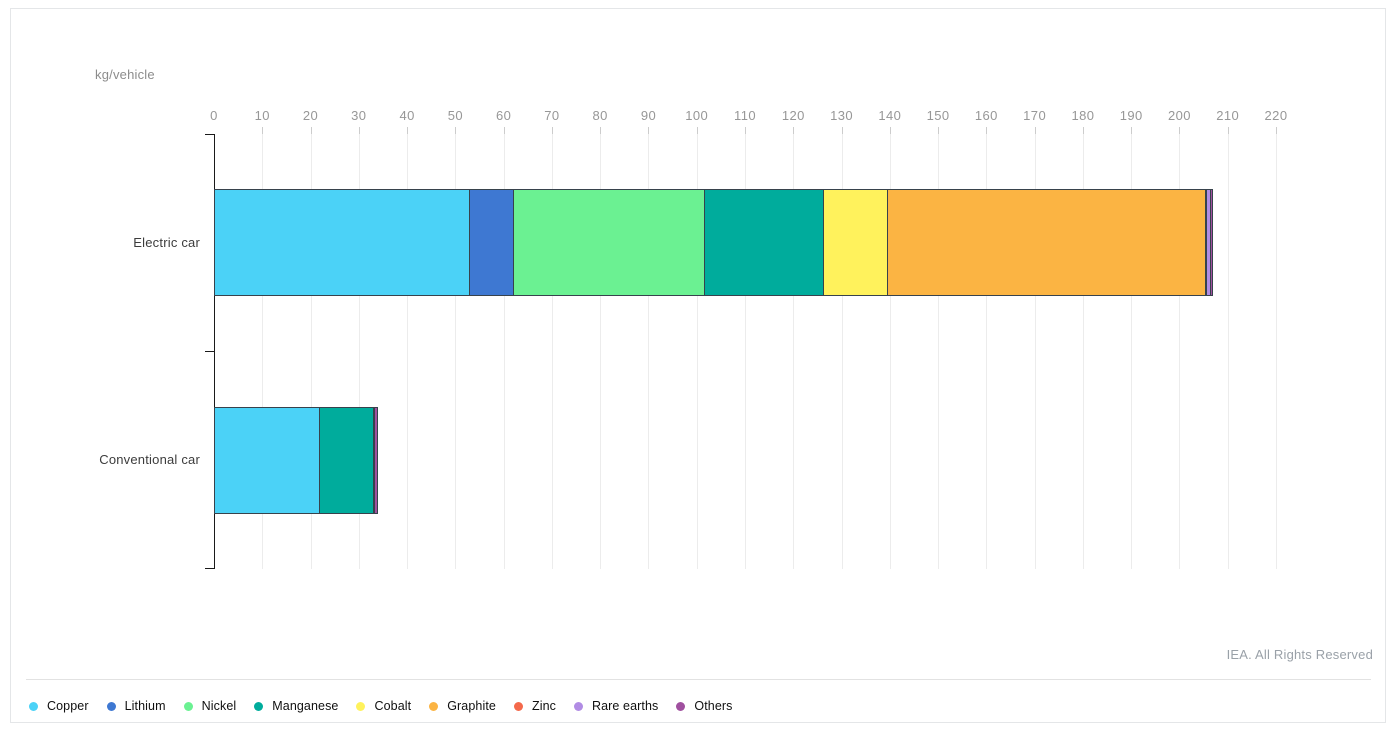 The width and height of the screenshot is (1396, 731). What do you see at coordinates (609, 243) in the screenshot?
I see `bar-segment-nickel` at bounding box center [609, 243].